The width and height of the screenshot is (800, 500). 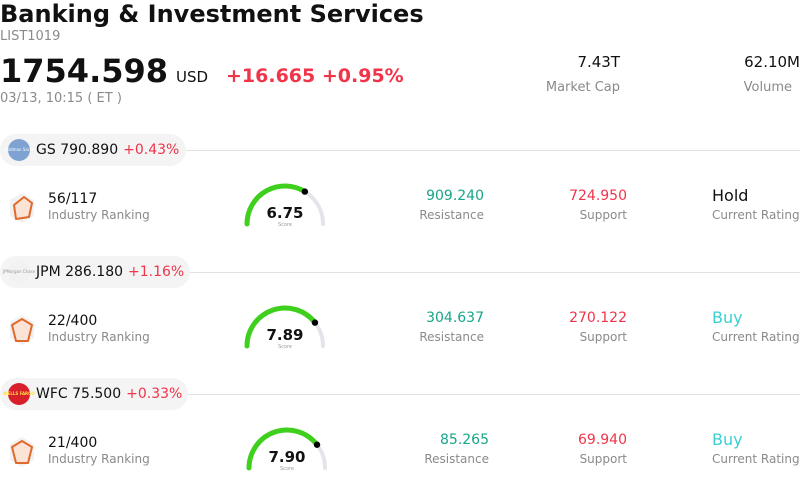 I want to click on support-metric: 270.122 Support, so click(x=598, y=327).